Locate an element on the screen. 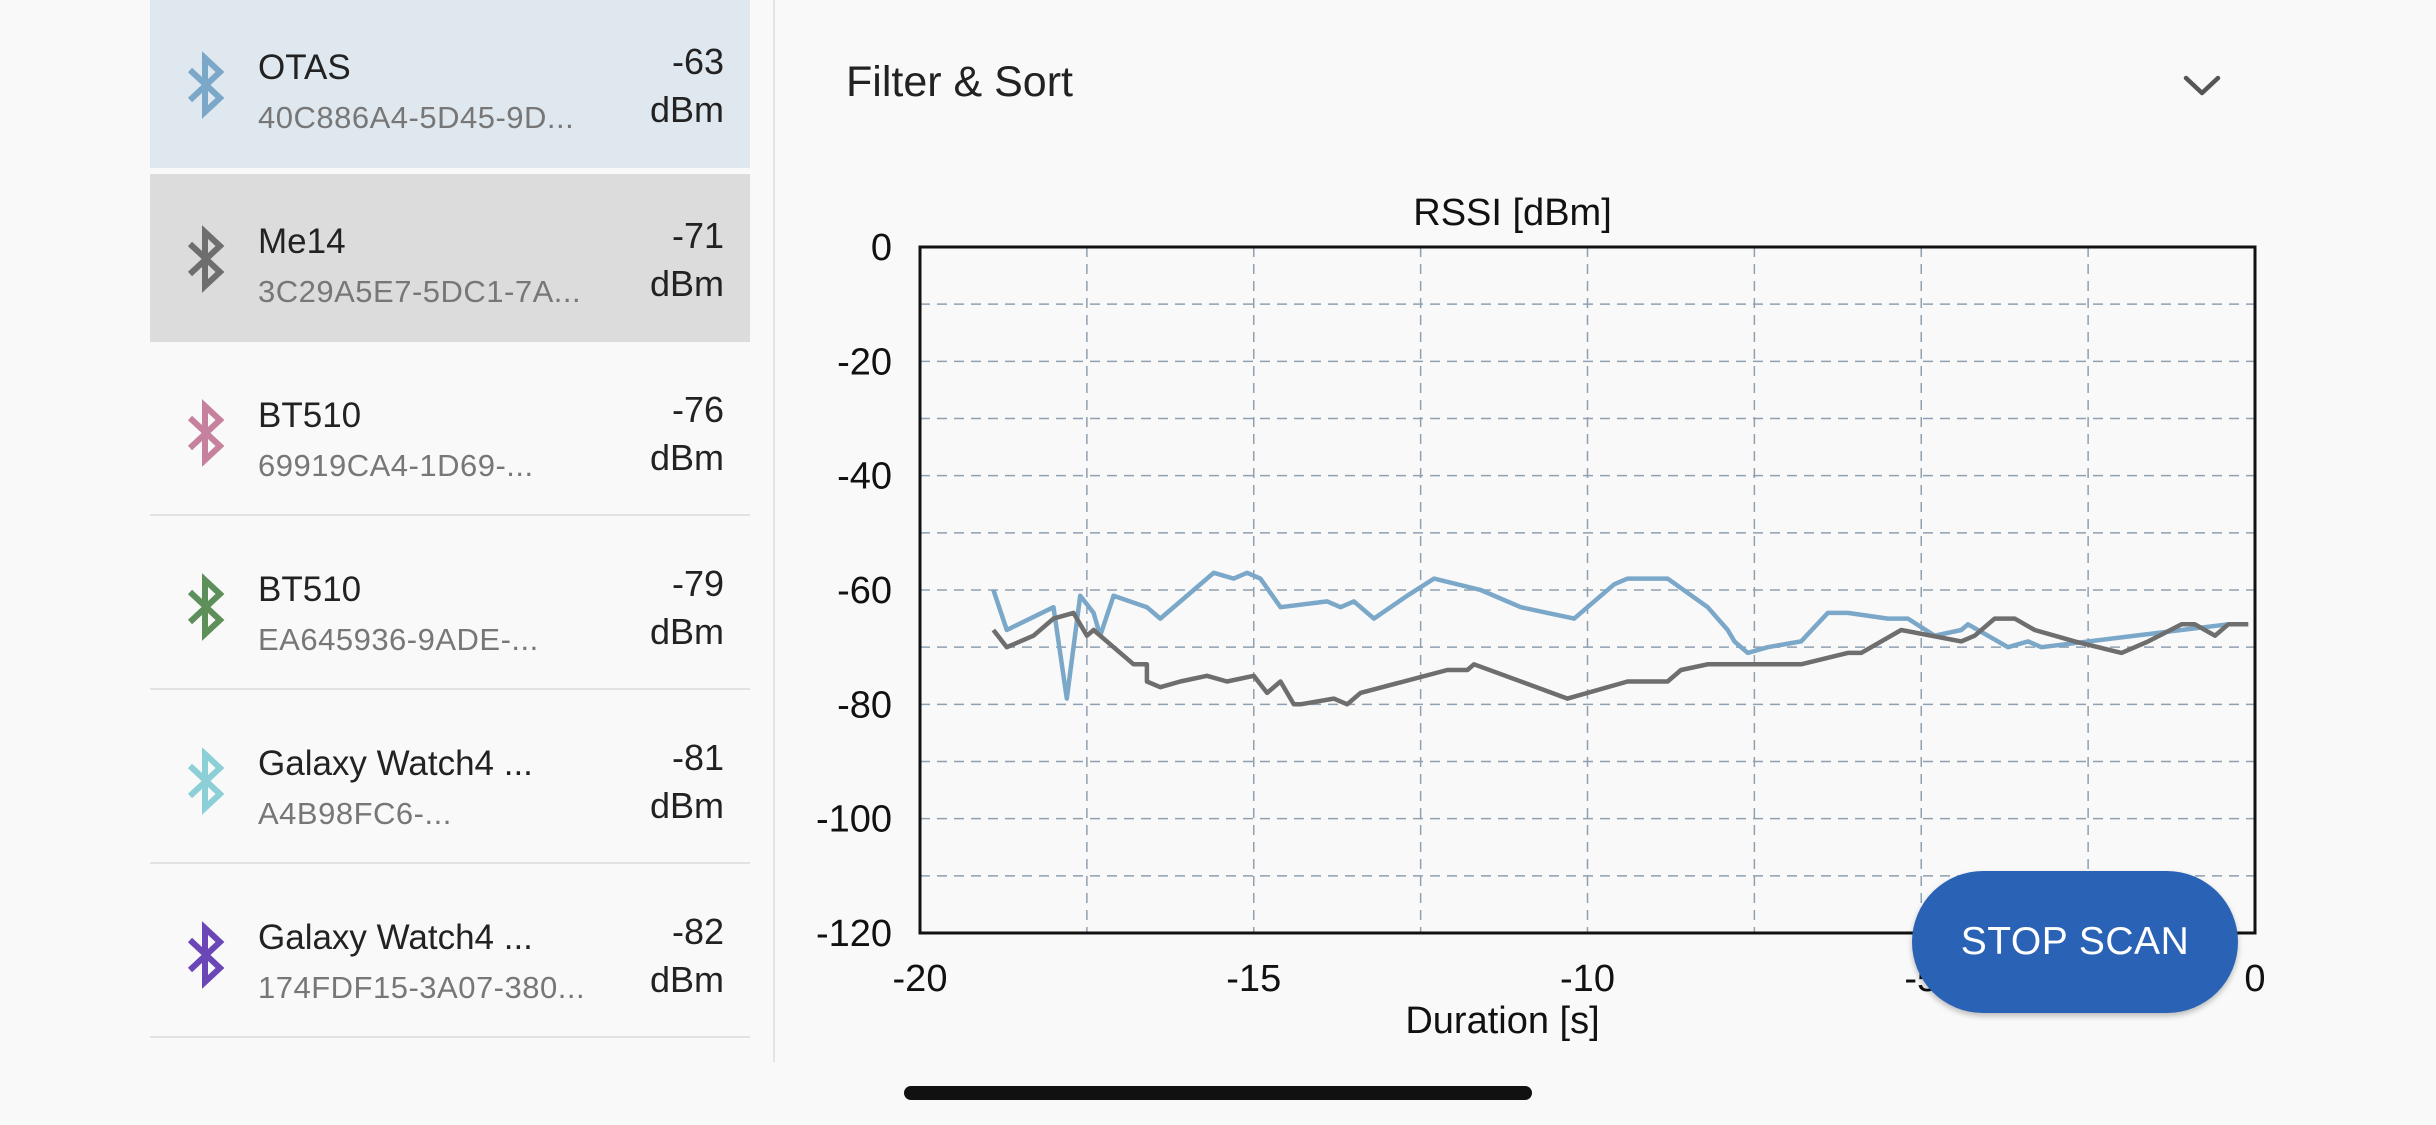 Image resolution: width=2436 pixels, height=1125 pixels. rssi-value: -82 is located at coordinates (697, 931).